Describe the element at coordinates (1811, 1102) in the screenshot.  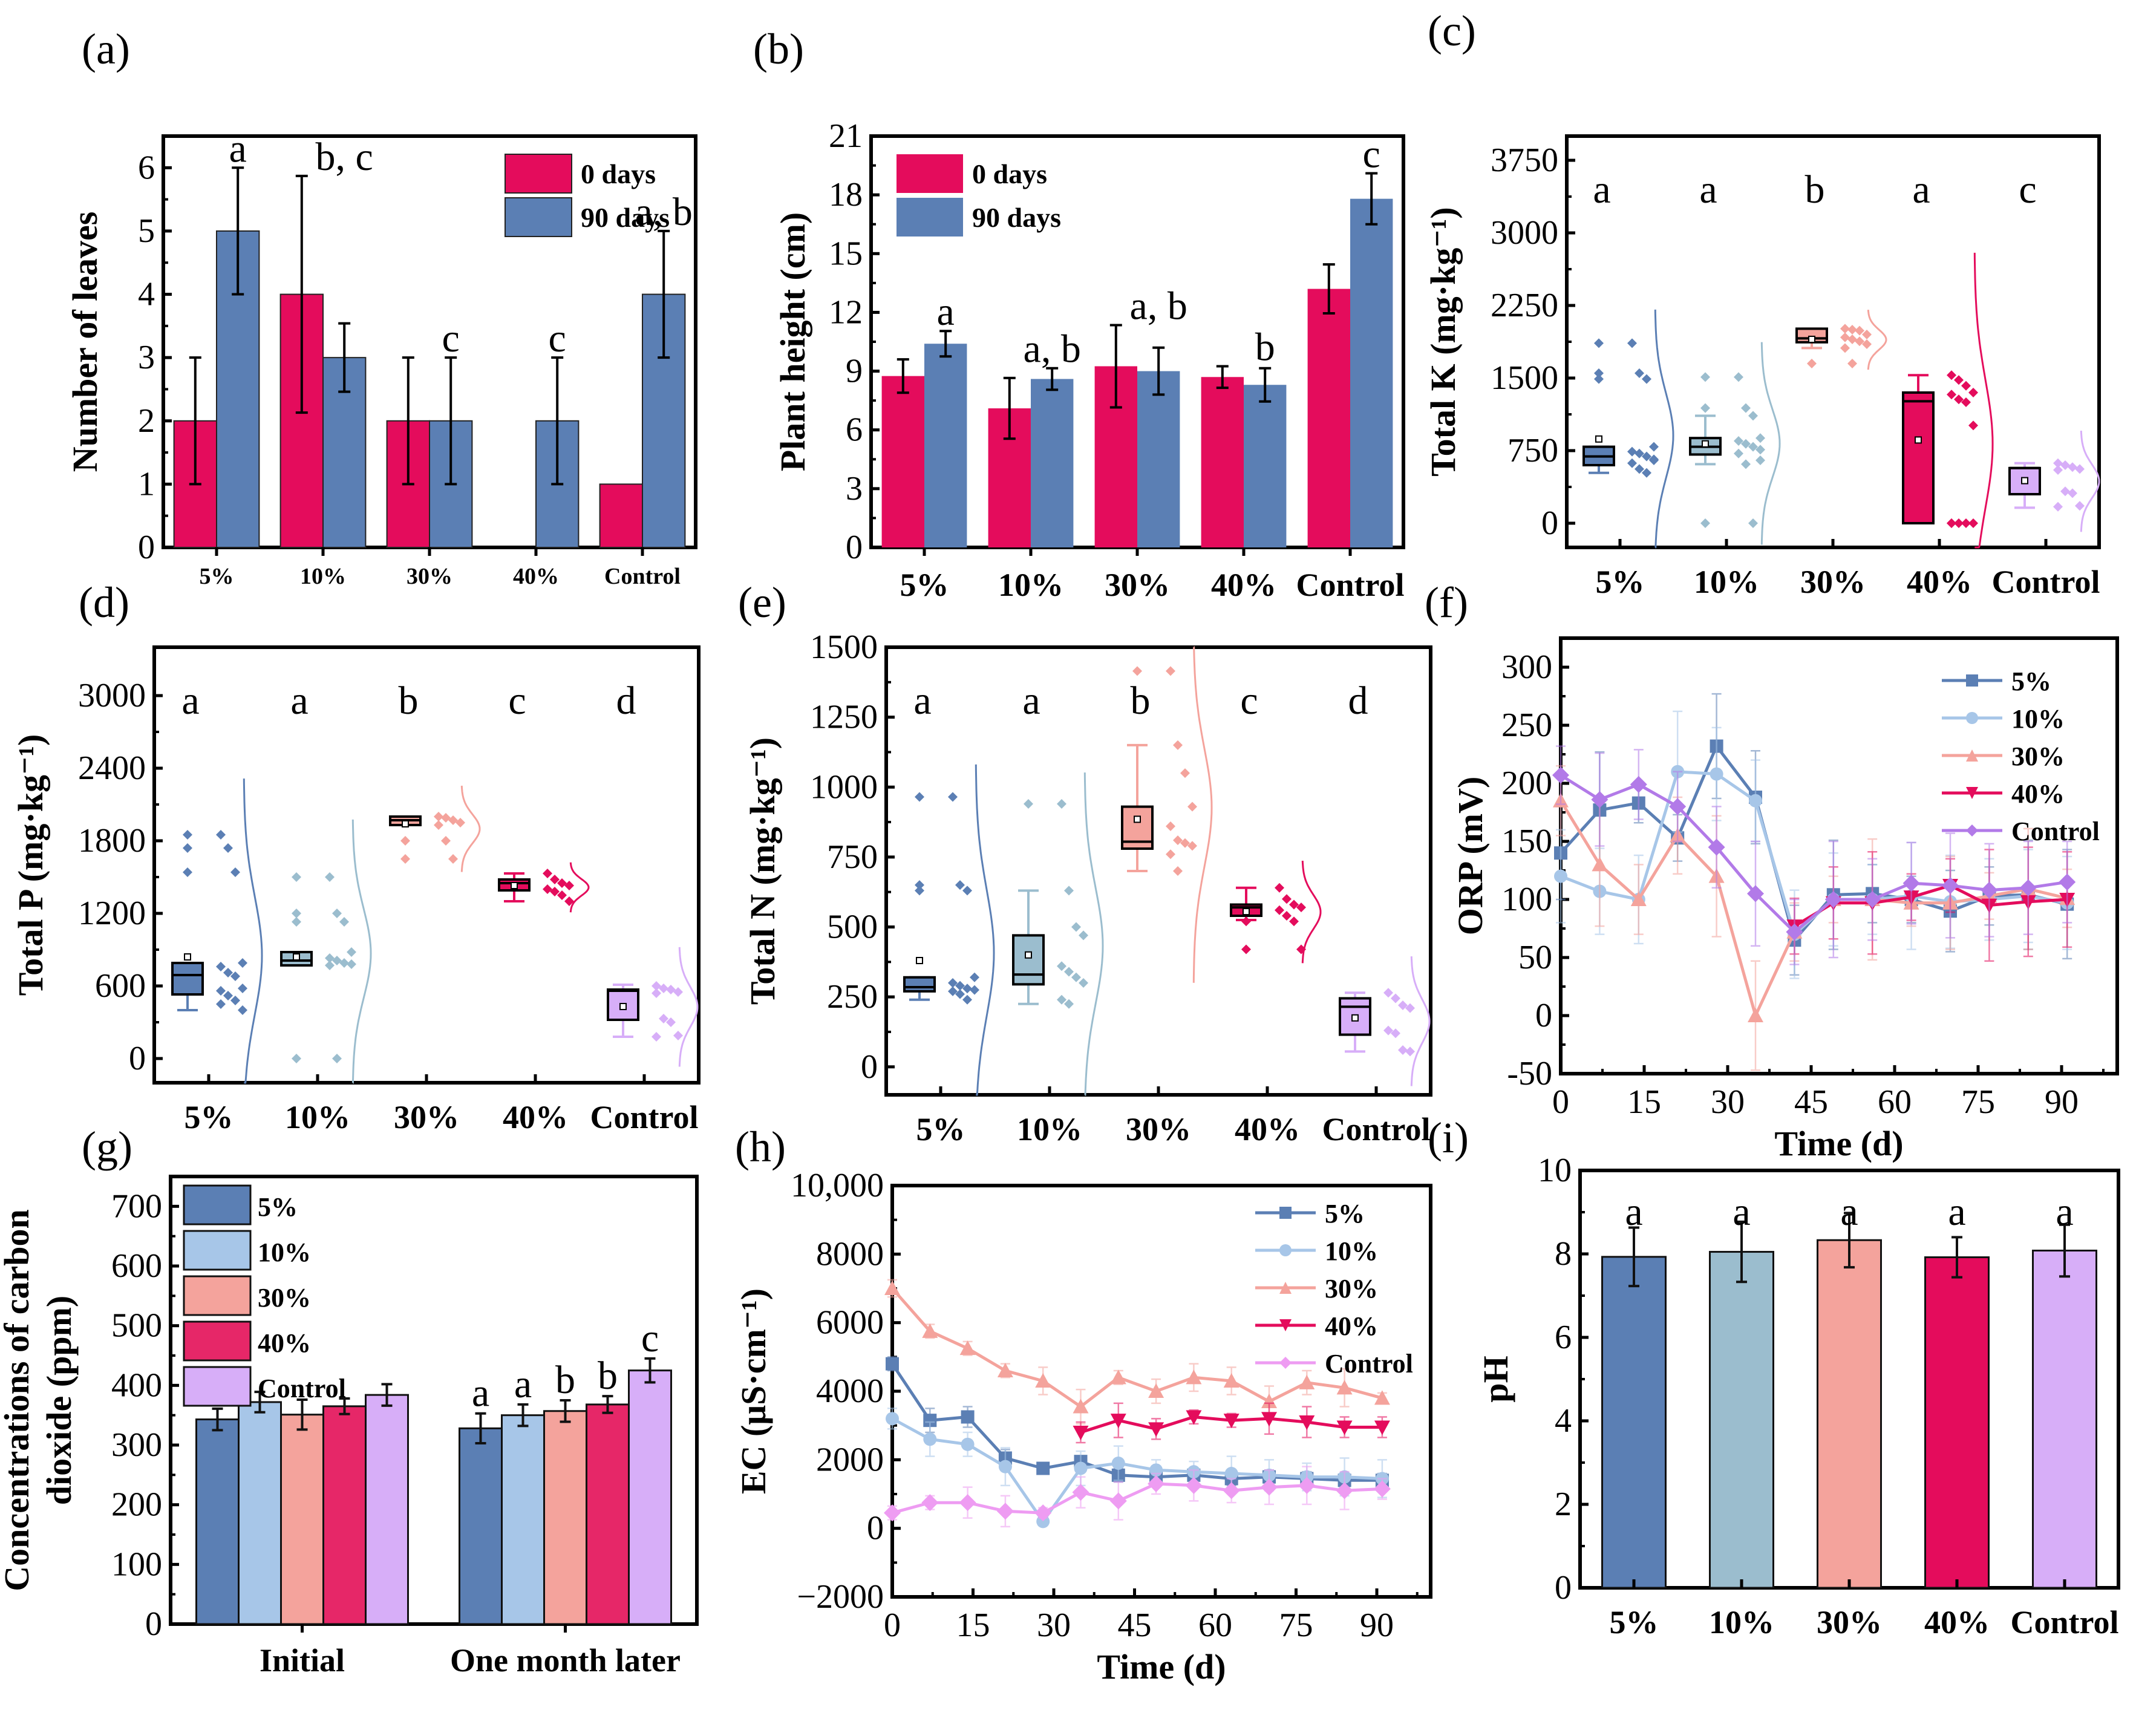
I see `x-tick-label: 45` at that location.